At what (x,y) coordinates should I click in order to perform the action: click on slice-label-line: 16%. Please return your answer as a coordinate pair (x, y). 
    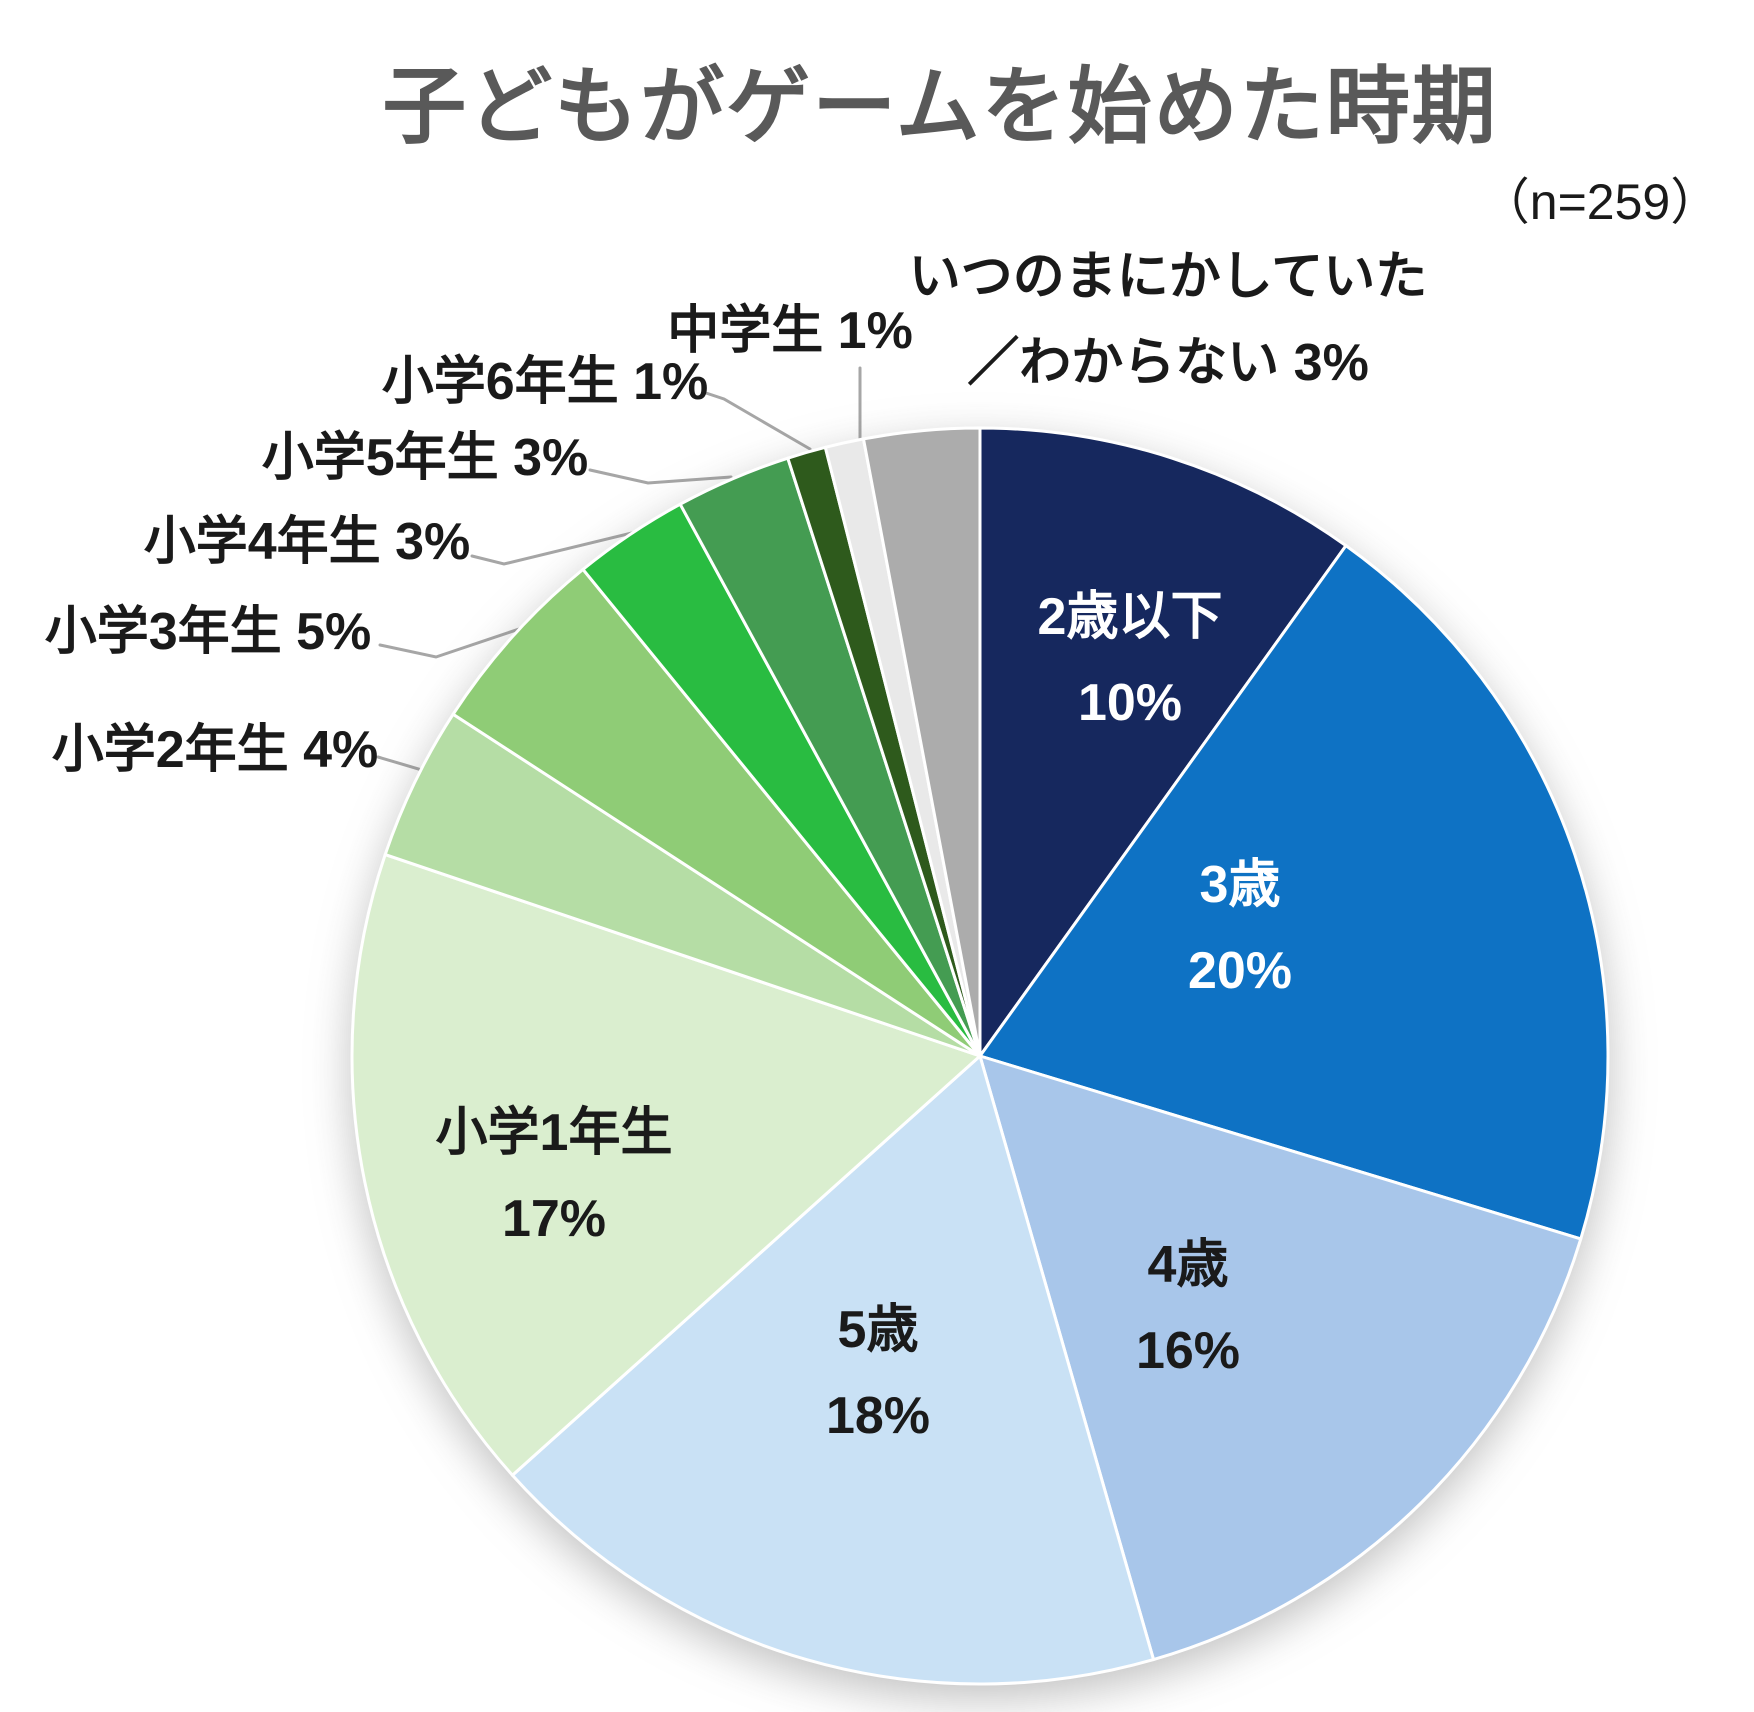
    Looking at the image, I should click on (1188, 1351).